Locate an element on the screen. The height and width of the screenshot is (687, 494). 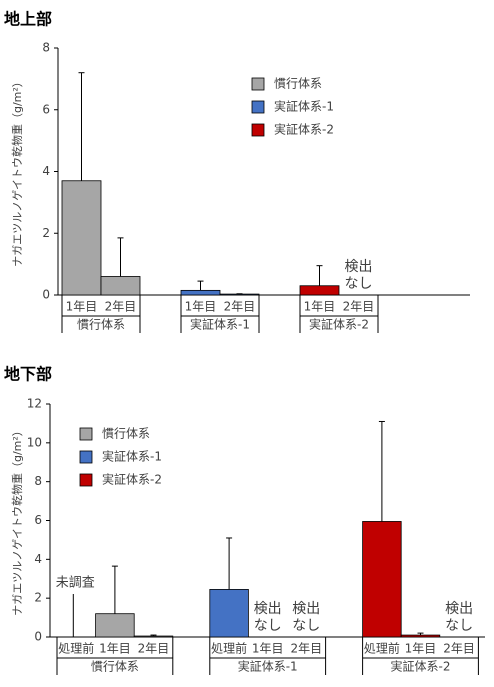
y-tick-label: 12 is located at coordinates (34, 404).